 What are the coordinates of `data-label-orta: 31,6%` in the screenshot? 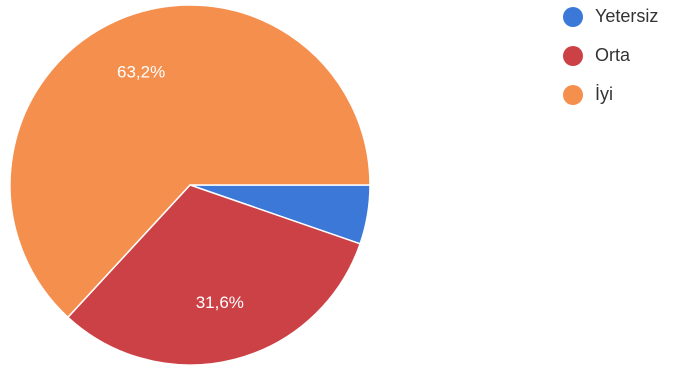 It's located at (220, 302).